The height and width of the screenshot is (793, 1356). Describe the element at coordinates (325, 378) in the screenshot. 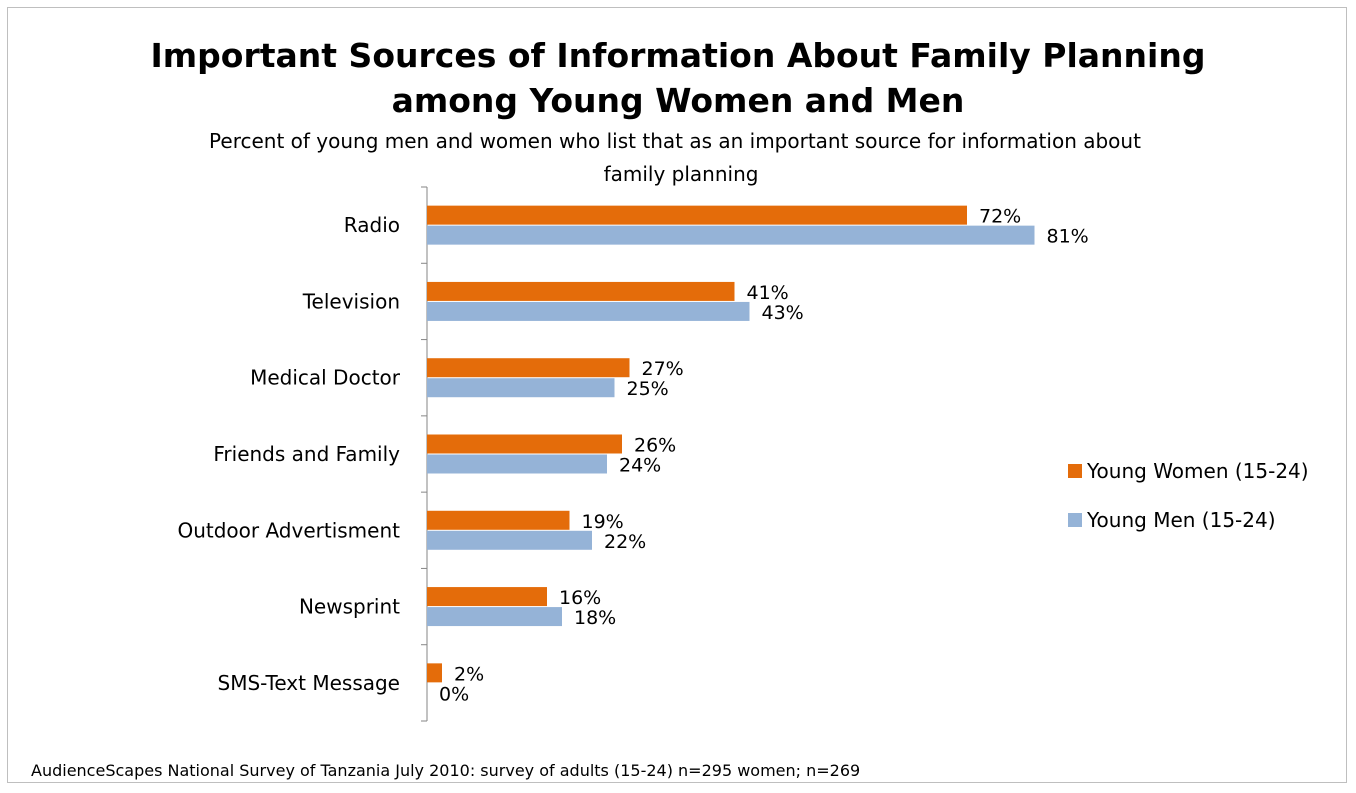

I see `category-label: Medical Doctor` at that location.